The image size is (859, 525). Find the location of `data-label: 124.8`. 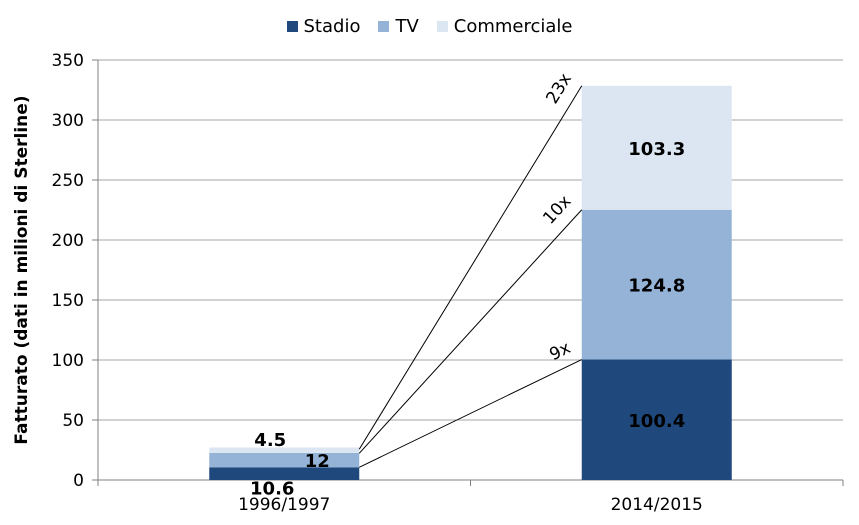

data-label: 124.8 is located at coordinates (656, 286).